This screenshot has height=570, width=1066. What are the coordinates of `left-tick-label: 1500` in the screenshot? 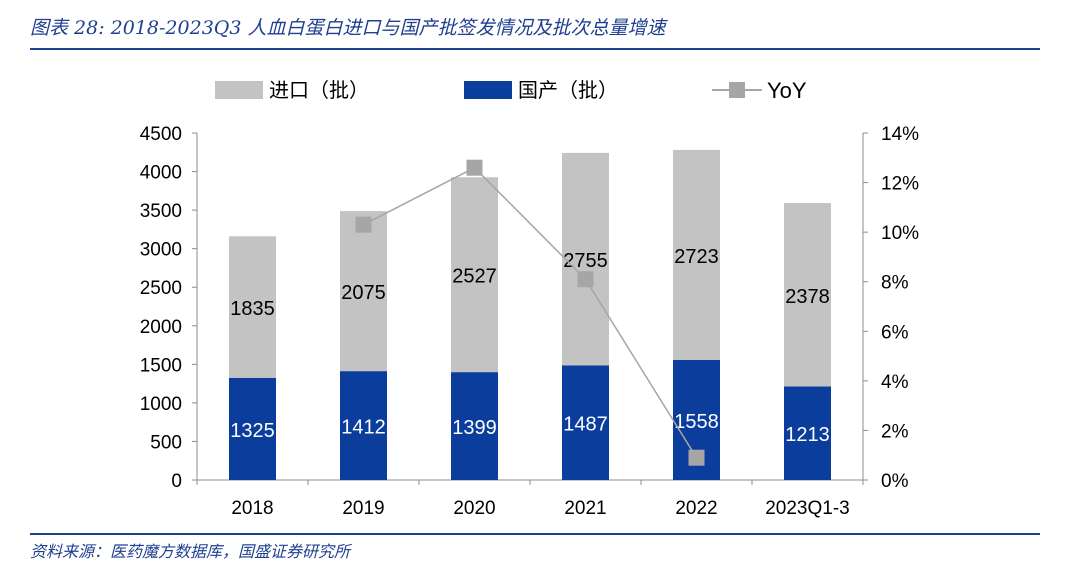 It's located at (161, 365).